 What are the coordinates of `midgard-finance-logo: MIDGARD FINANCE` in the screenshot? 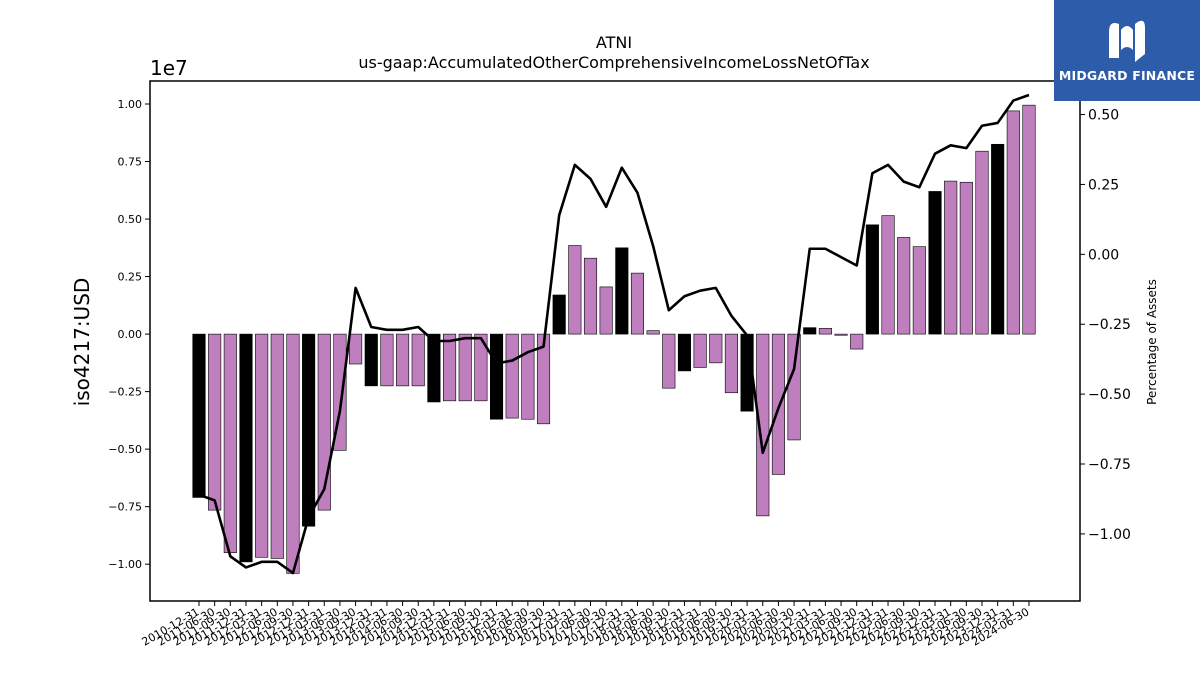 It's located at (1127, 50).